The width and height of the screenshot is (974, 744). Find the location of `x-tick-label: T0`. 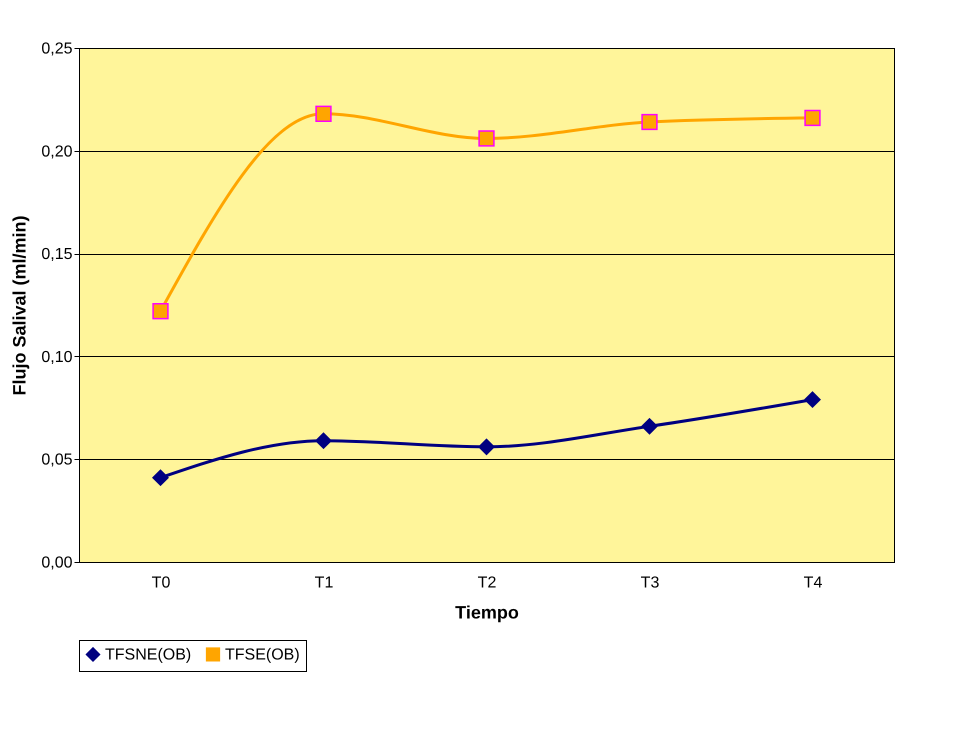

x-tick-label: T0 is located at coordinates (161, 583).